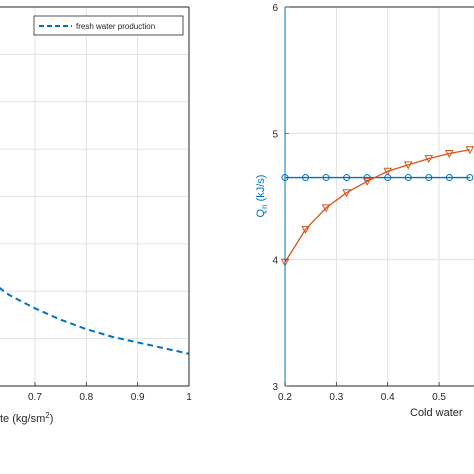 Image resolution: width=474 pixels, height=474 pixels. I want to click on right-x-tick-label: 0.4, so click(388, 397).